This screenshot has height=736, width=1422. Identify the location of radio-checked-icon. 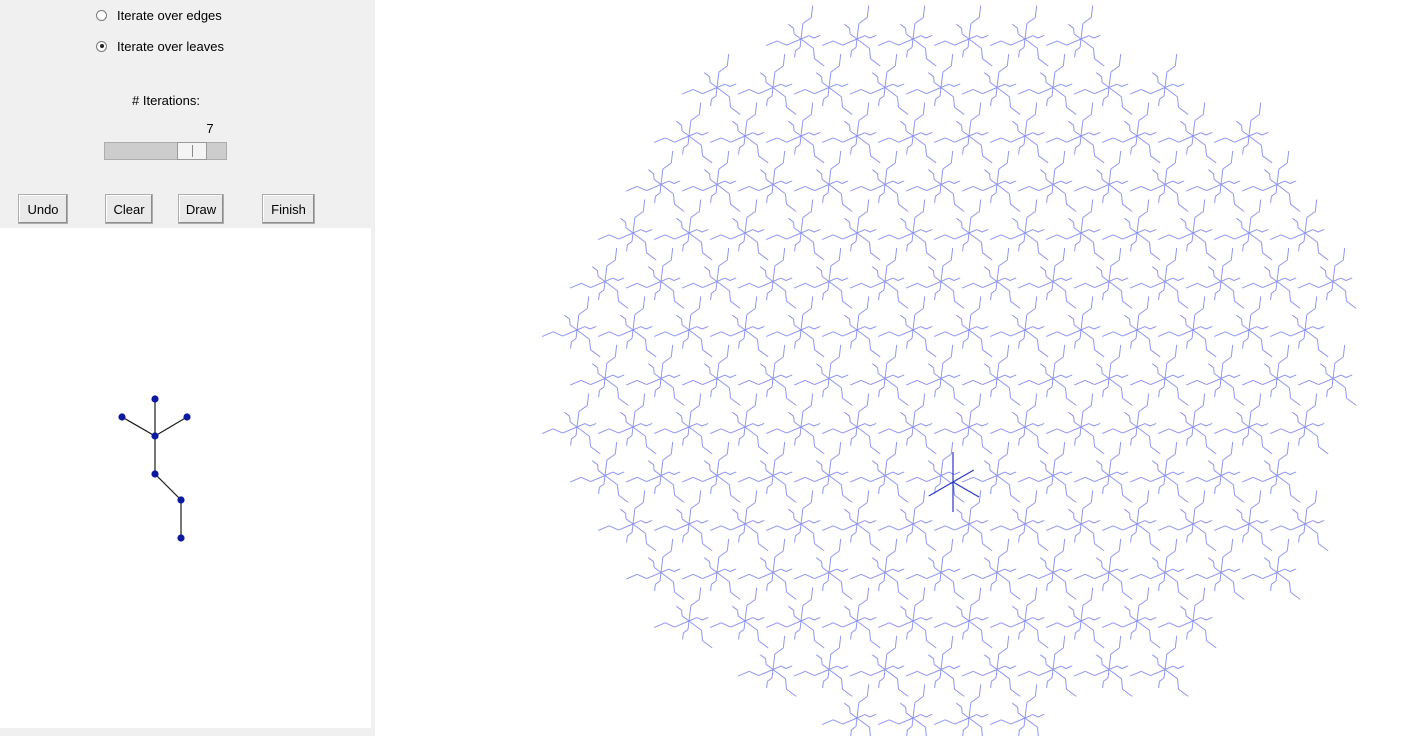
(101, 46).